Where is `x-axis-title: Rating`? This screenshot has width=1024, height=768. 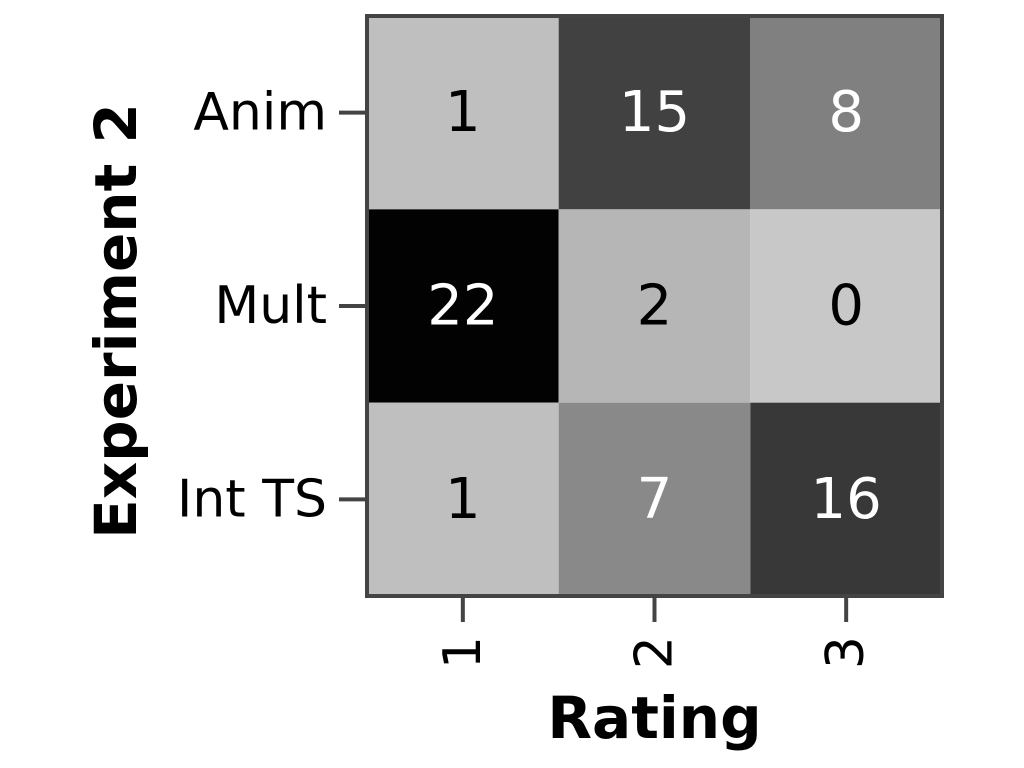
x-axis-title: Rating is located at coordinates (654, 718).